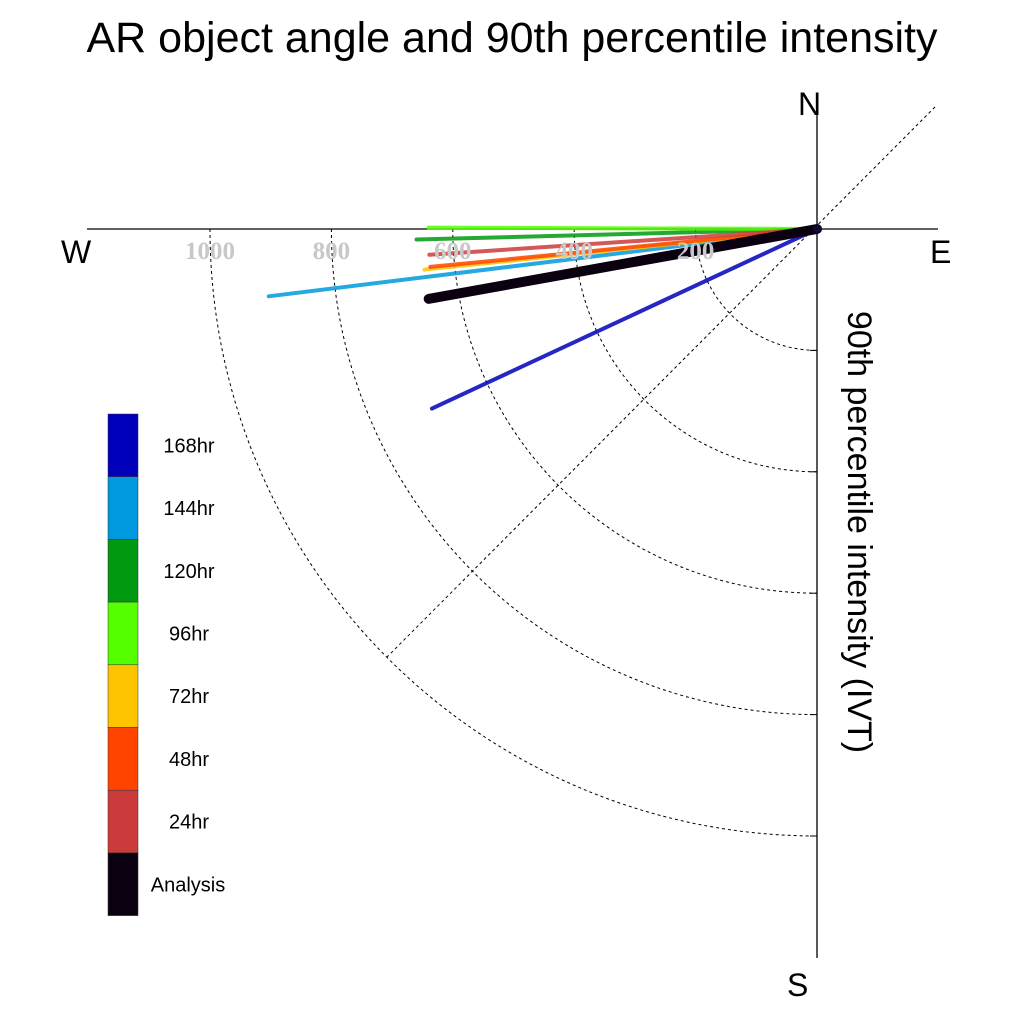 Image resolution: width=1024 pixels, height=1024 pixels. Describe the element at coordinates (188, 885) in the screenshot. I see `legend-label-analysis: Analysis` at that location.